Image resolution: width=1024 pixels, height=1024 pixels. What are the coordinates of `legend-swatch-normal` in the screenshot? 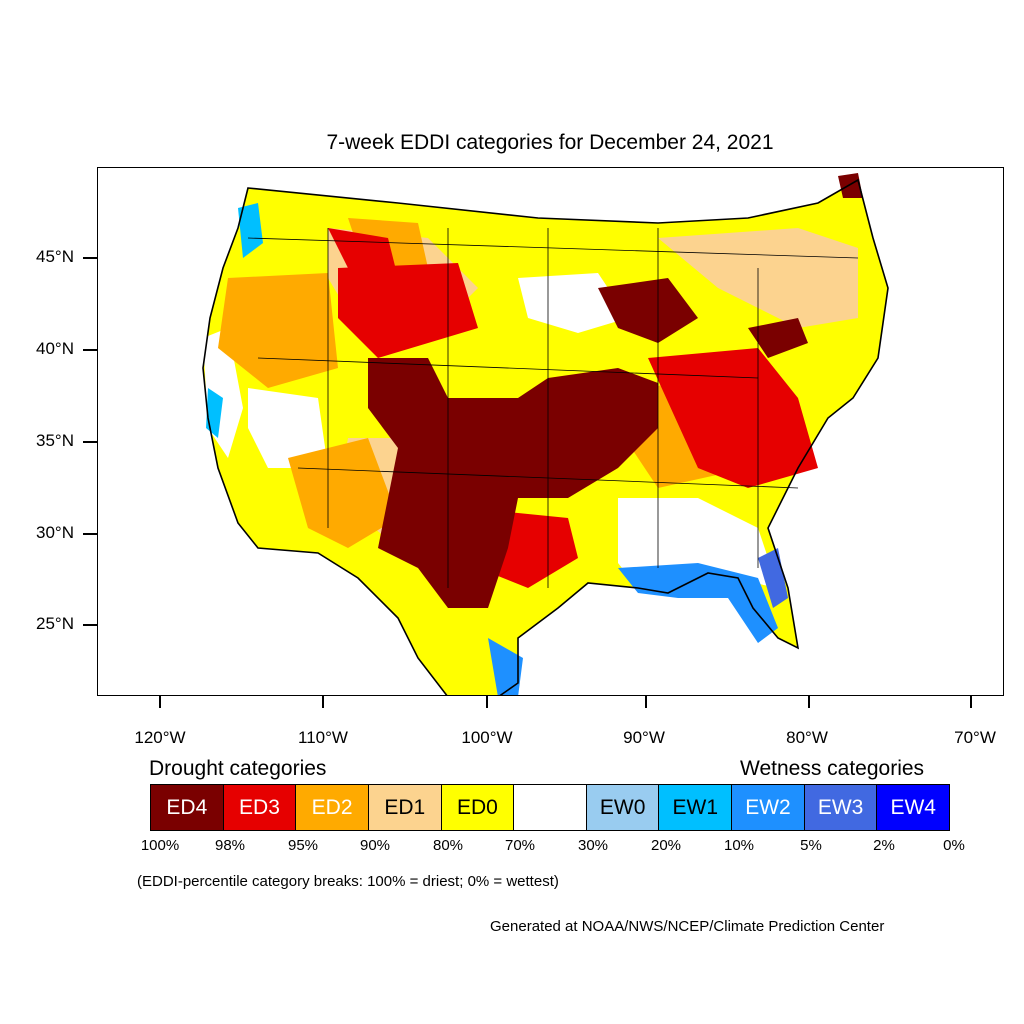 It's located at (550, 807).